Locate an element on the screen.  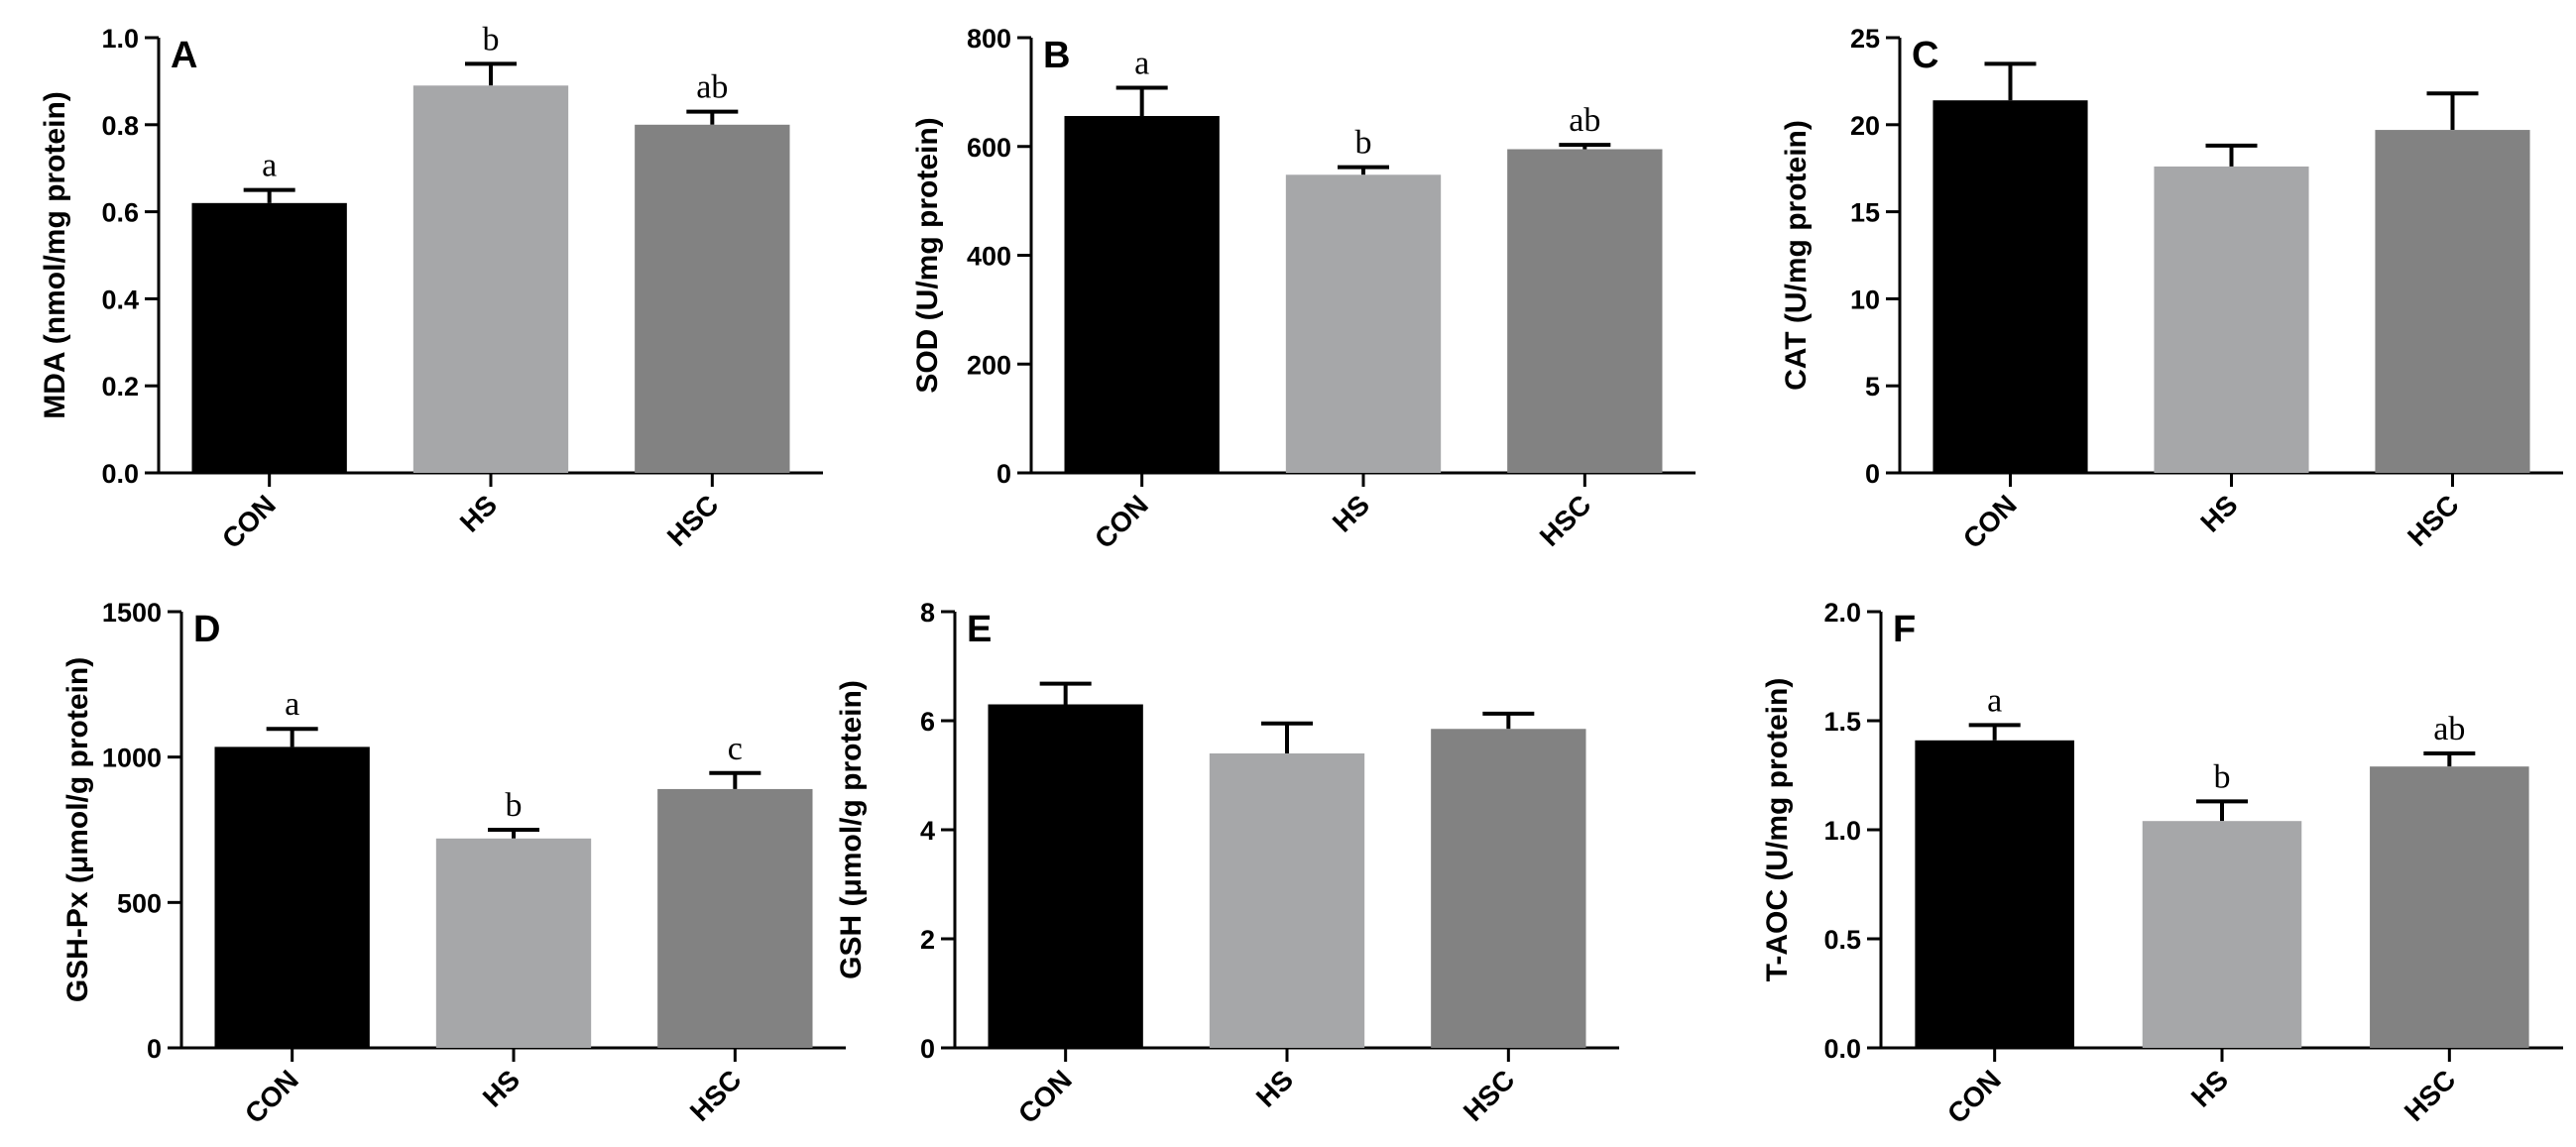
panel-b-significance-label: b is located at coordinates (1364, 143).